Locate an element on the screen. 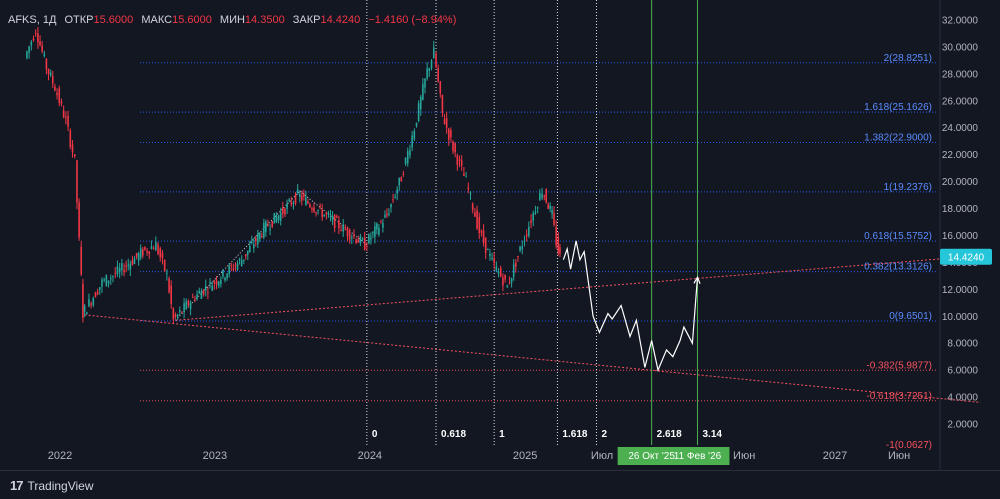 Image resolution: width=1000 pixels, height=499 pixels. fib-level-label: 0.618(15.5752) is located at coordinates (898, 236).